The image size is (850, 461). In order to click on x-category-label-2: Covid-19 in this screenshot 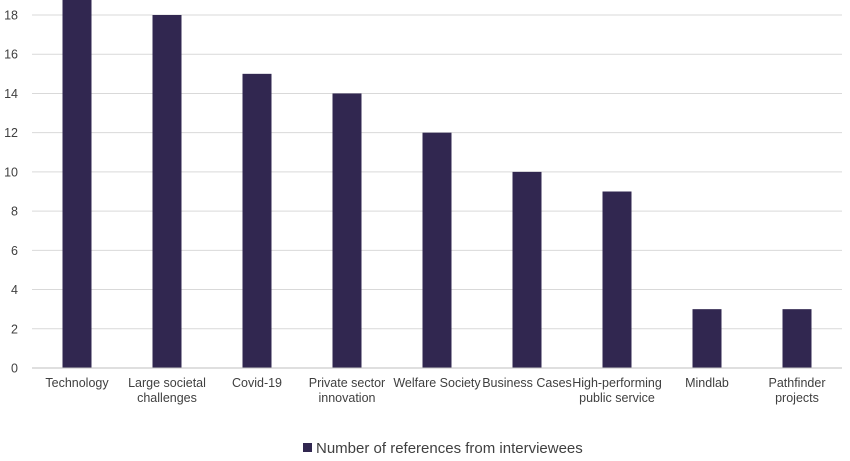, I will do `click(257, 383)`.